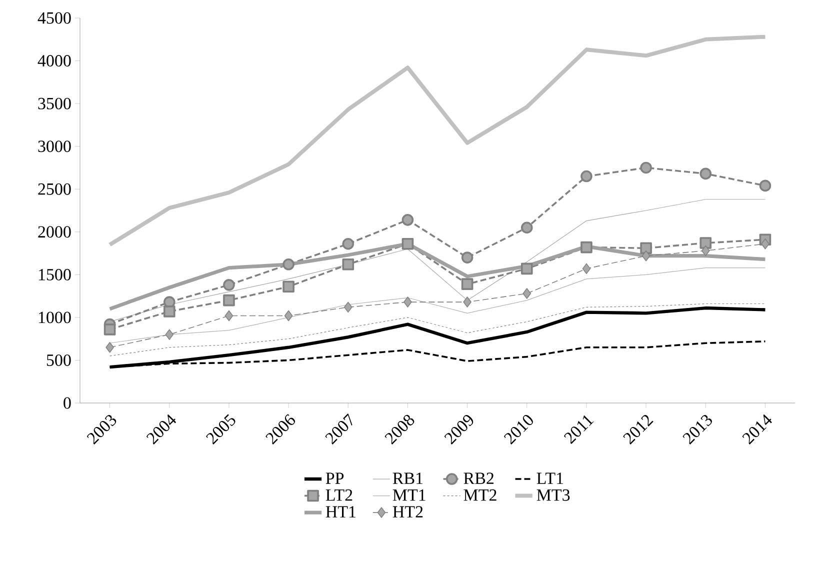  I want to click on legend-label: MT3, so click(553, 495).